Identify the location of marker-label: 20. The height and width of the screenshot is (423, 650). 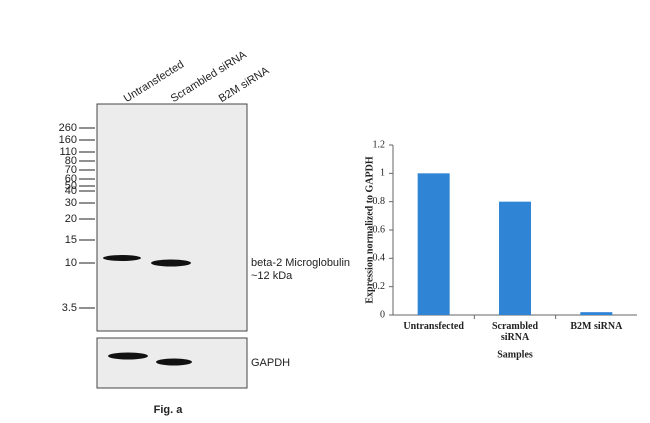
(71, 219).